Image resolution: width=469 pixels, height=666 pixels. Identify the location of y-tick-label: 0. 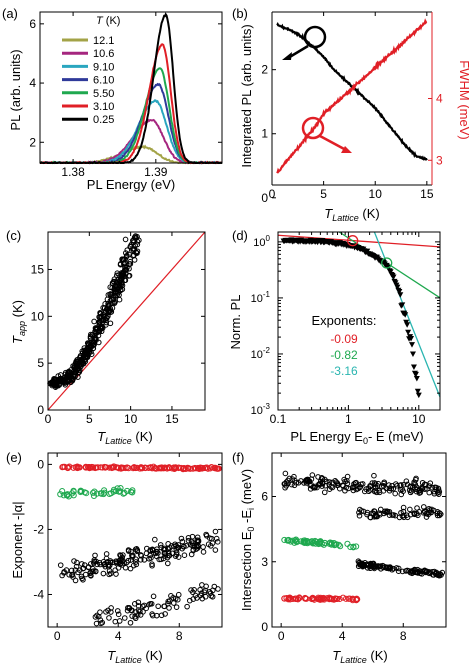
(40, 410).